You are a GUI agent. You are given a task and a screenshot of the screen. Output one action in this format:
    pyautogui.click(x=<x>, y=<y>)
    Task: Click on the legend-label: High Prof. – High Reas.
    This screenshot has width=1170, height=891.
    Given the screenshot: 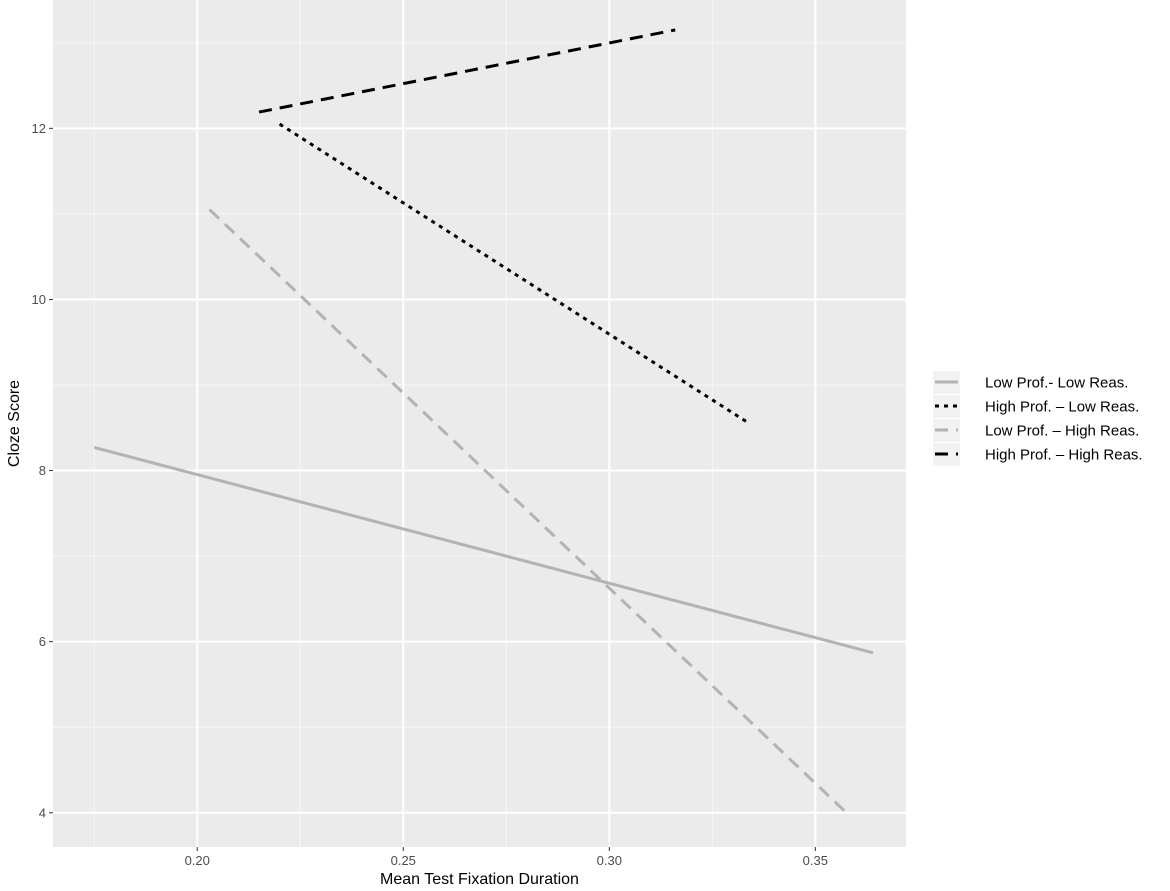 What is the action you would take?
    pyautogui.click(x=1064, y=455)
    